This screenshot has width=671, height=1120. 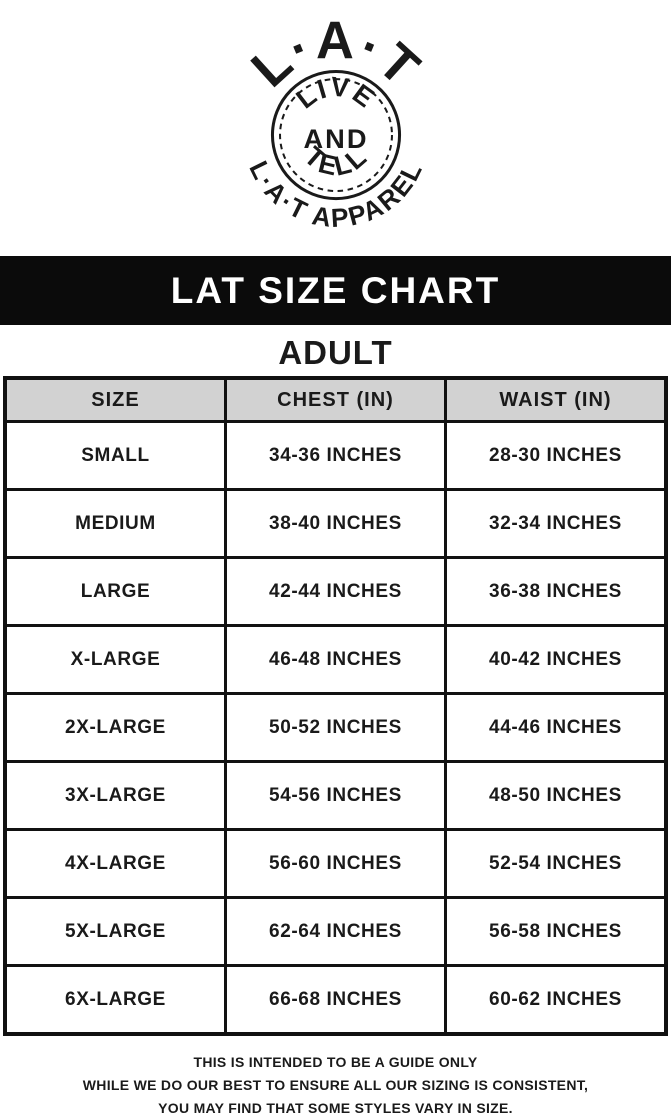 What do you see at coordinates (115, 659) in the screenshot?
I see `size-cell: X-LARGE` at bounding box center [115, 659].